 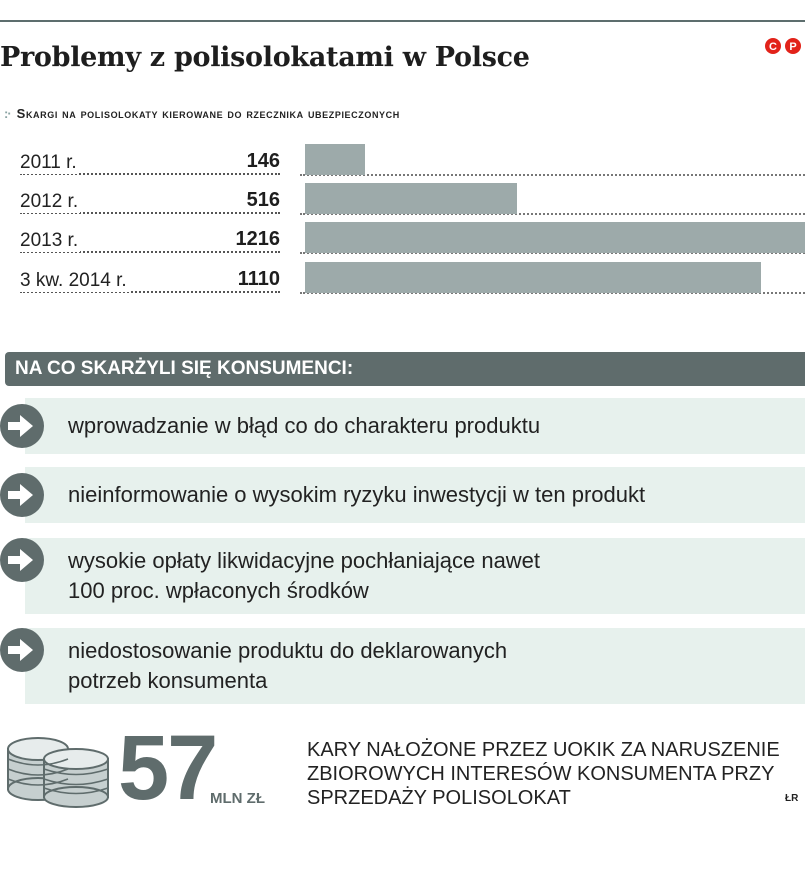 What do you see at coordinates (218, 590) in the screenshot?
I see `complaint-text-line-2: 100 proc. wpłaconych środków` at bounding box center [218, 590].